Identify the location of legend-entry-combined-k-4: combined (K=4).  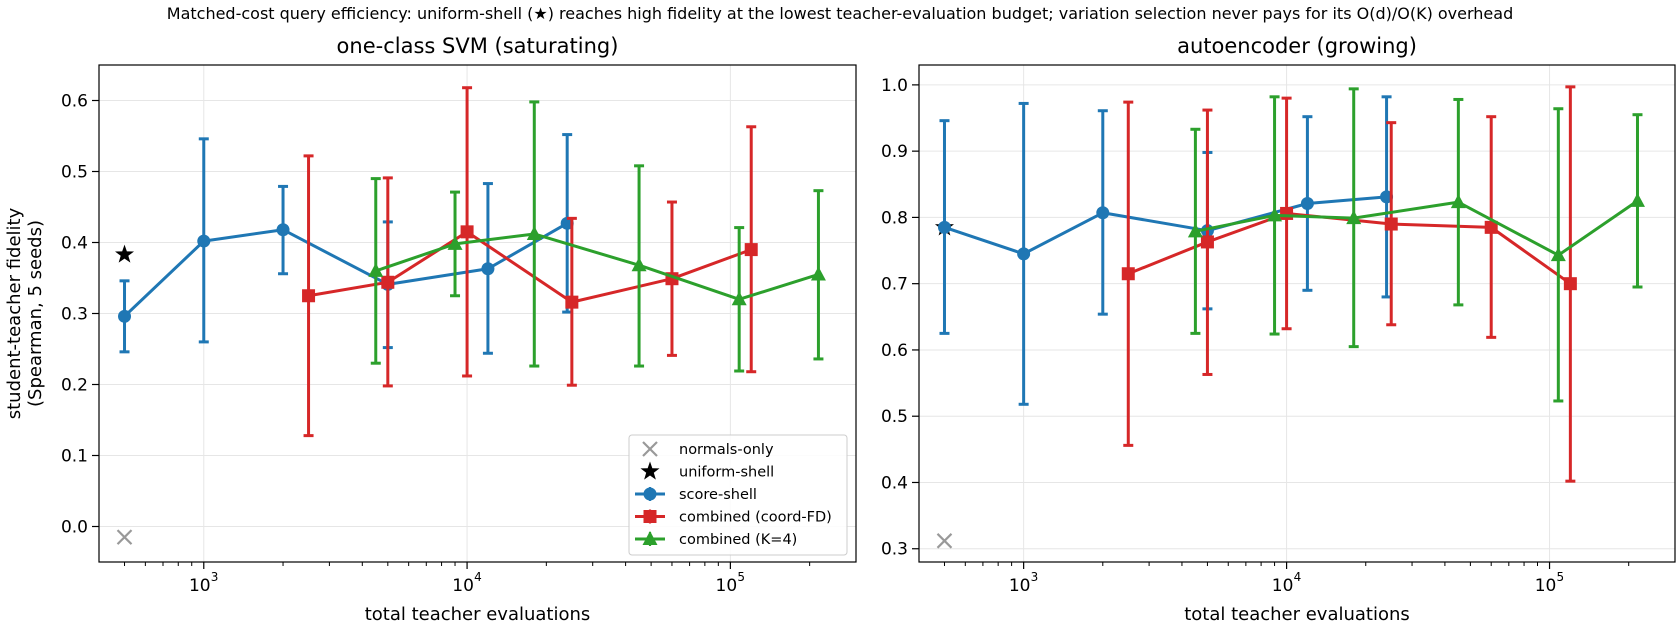
(716, 539).